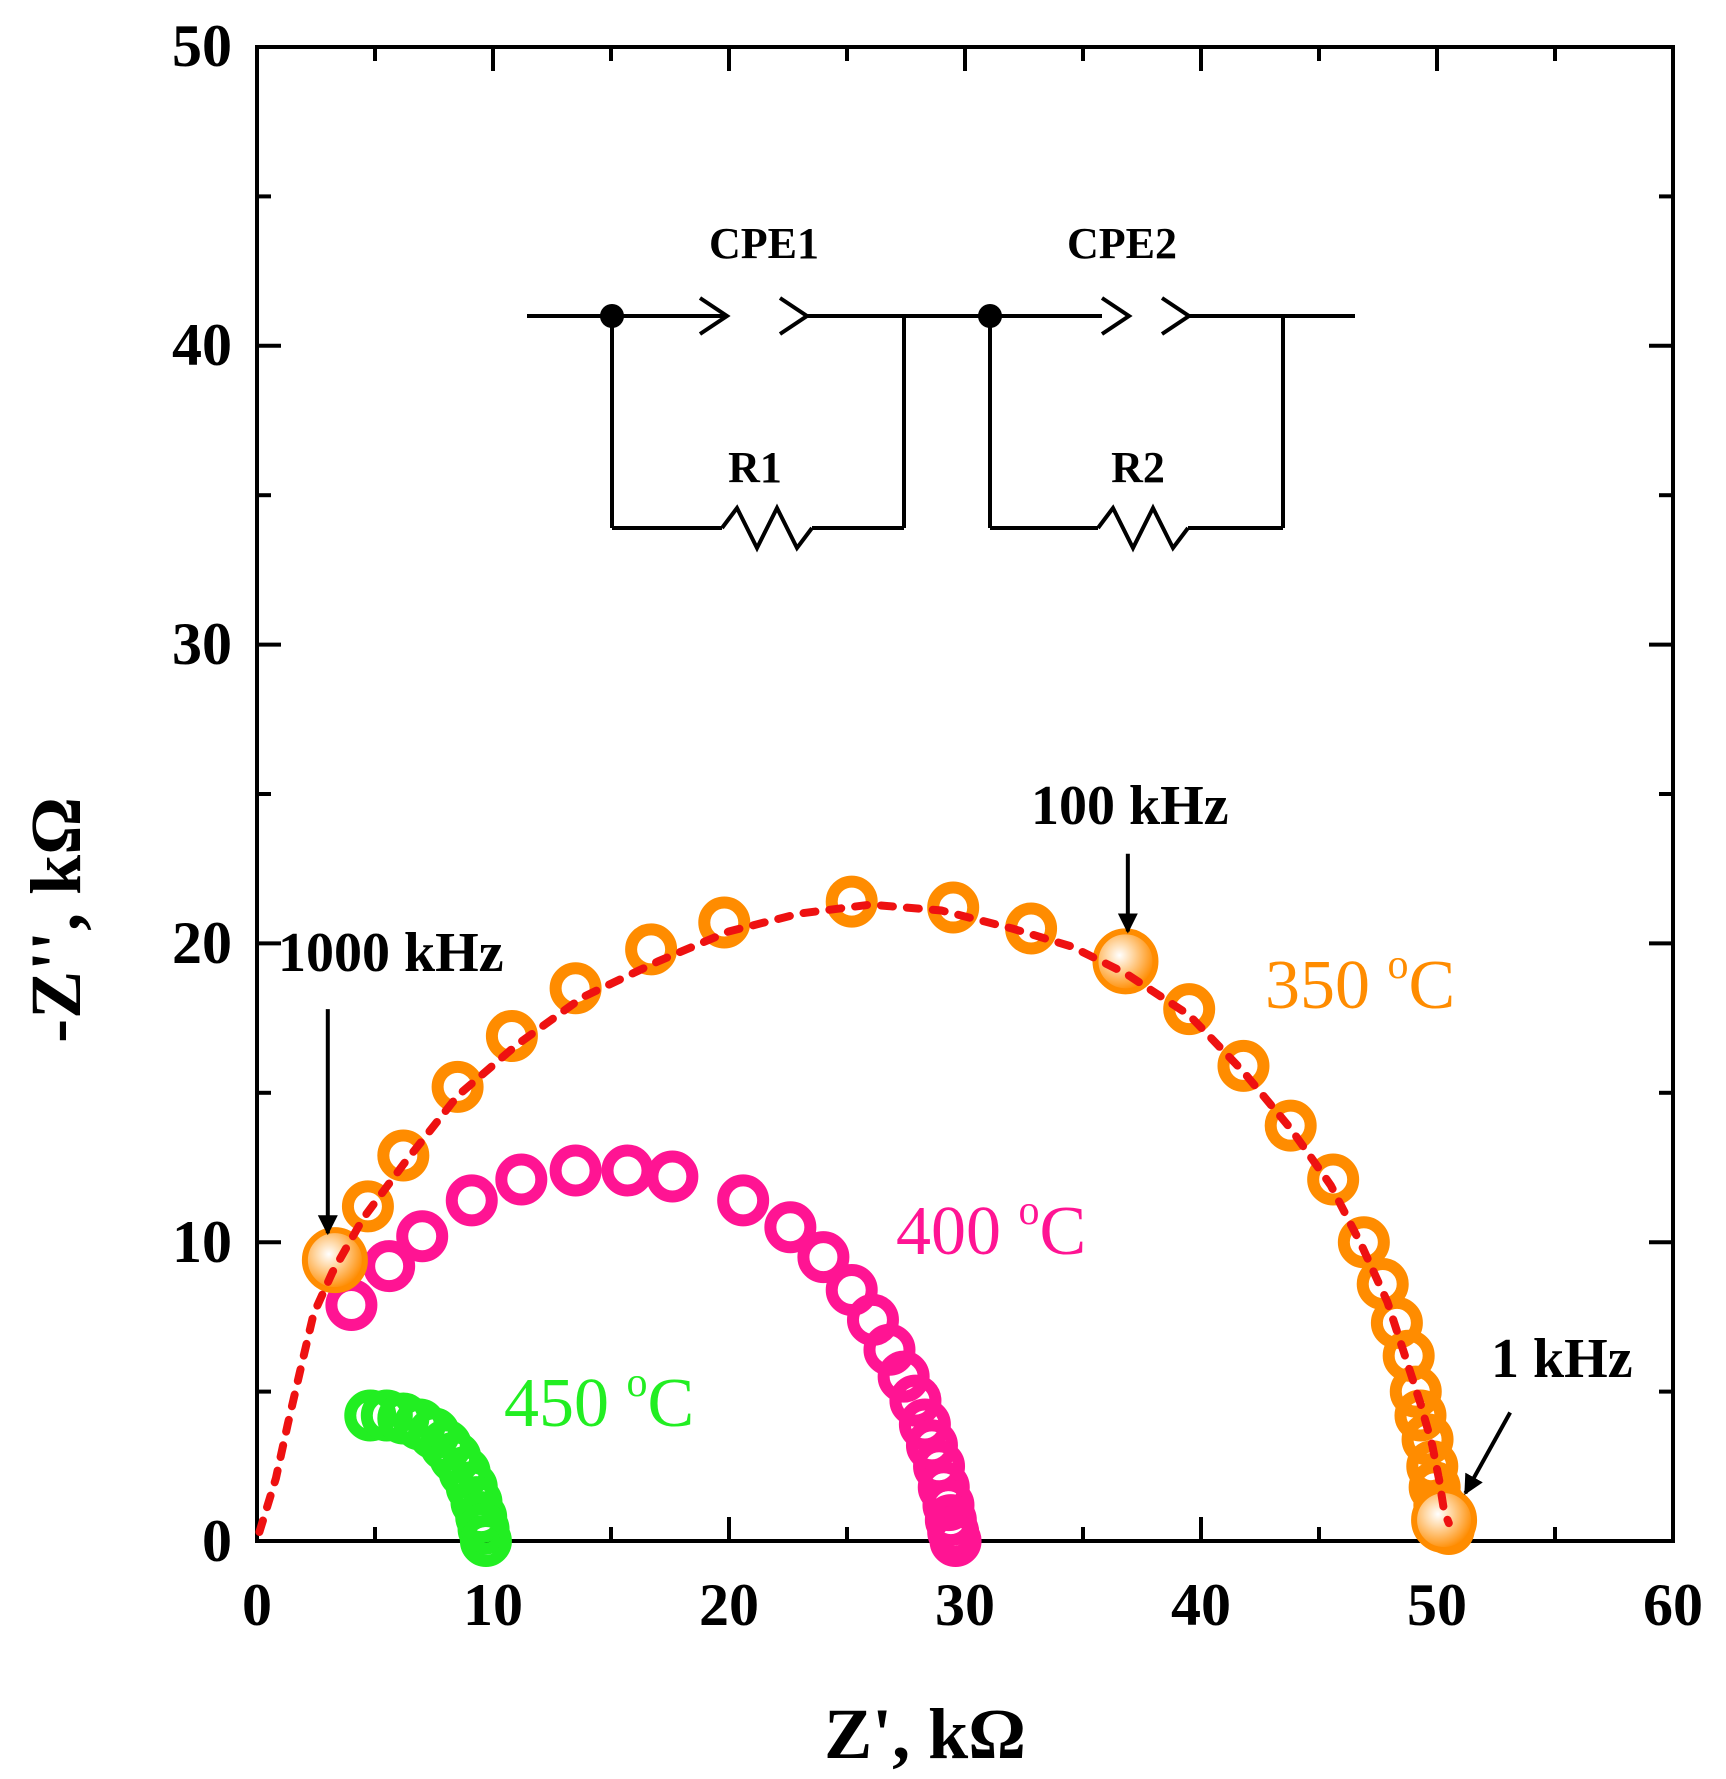 This screenshot has height=1779, width=1726. Describe the element at coordinates (217, 1541) in the screenshot. I see `y-tick-label-0: 0` at that location.